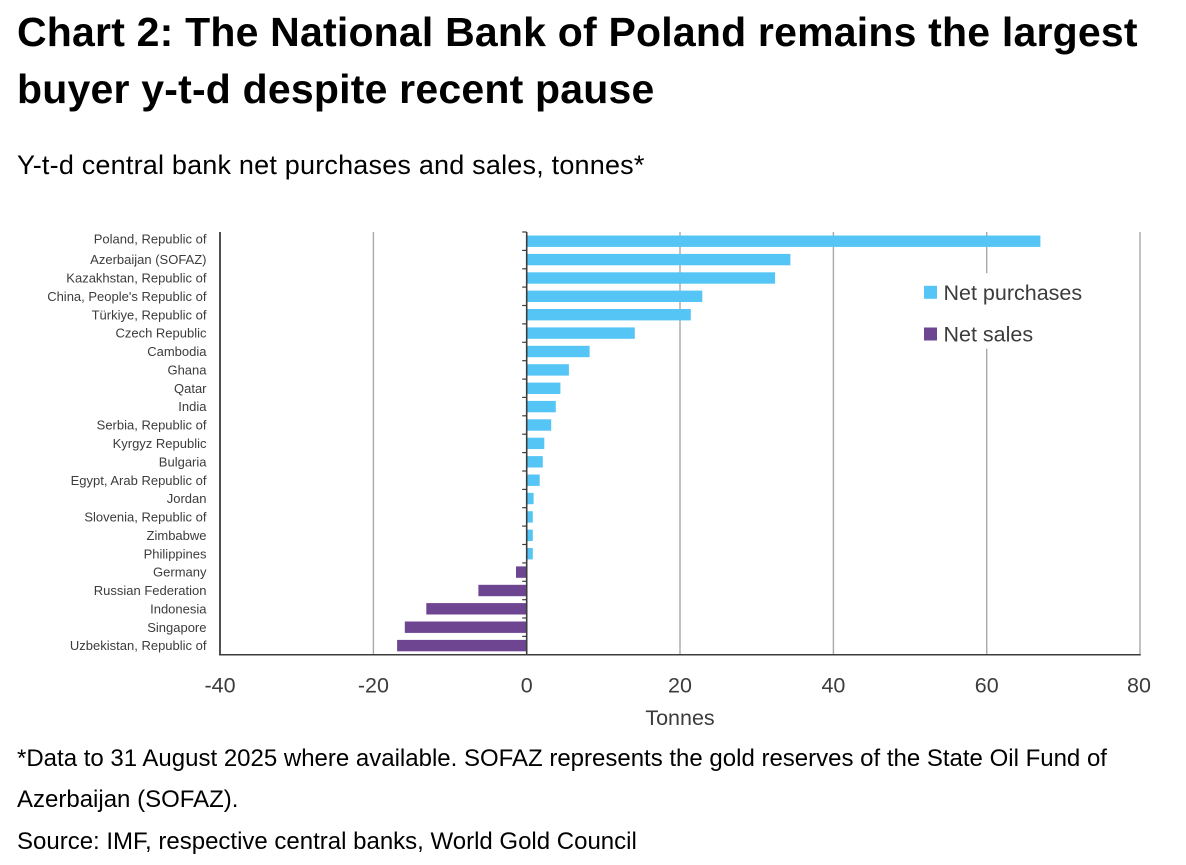 Image resolution: width=1186 pixels, height=865 pixels. I want to click on svg-text: China, People's Republic of, so click(127, 296).